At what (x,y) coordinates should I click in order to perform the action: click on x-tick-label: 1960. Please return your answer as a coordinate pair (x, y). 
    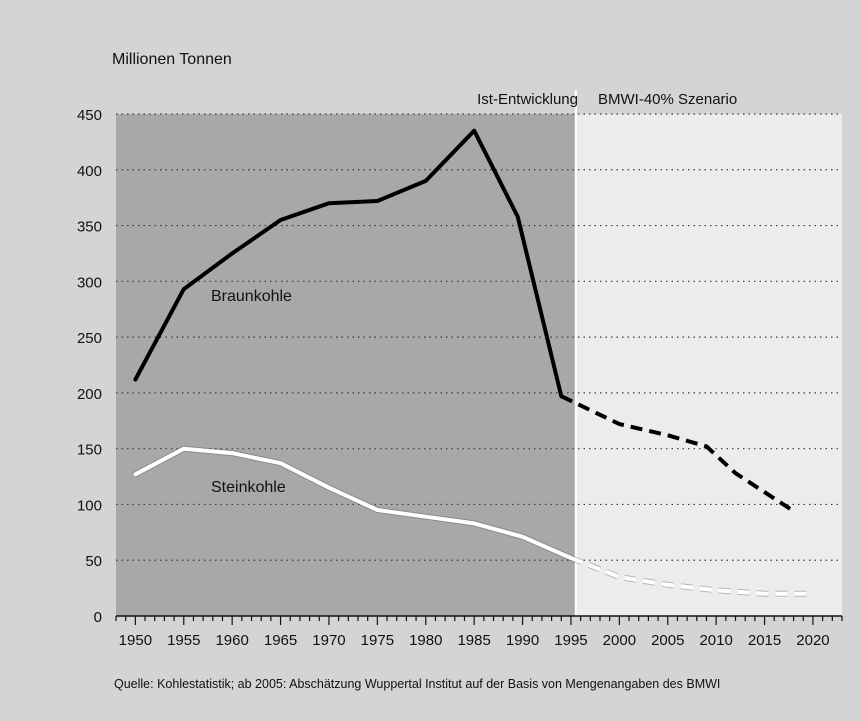
    Looking at the image, I should click on (231, 640).